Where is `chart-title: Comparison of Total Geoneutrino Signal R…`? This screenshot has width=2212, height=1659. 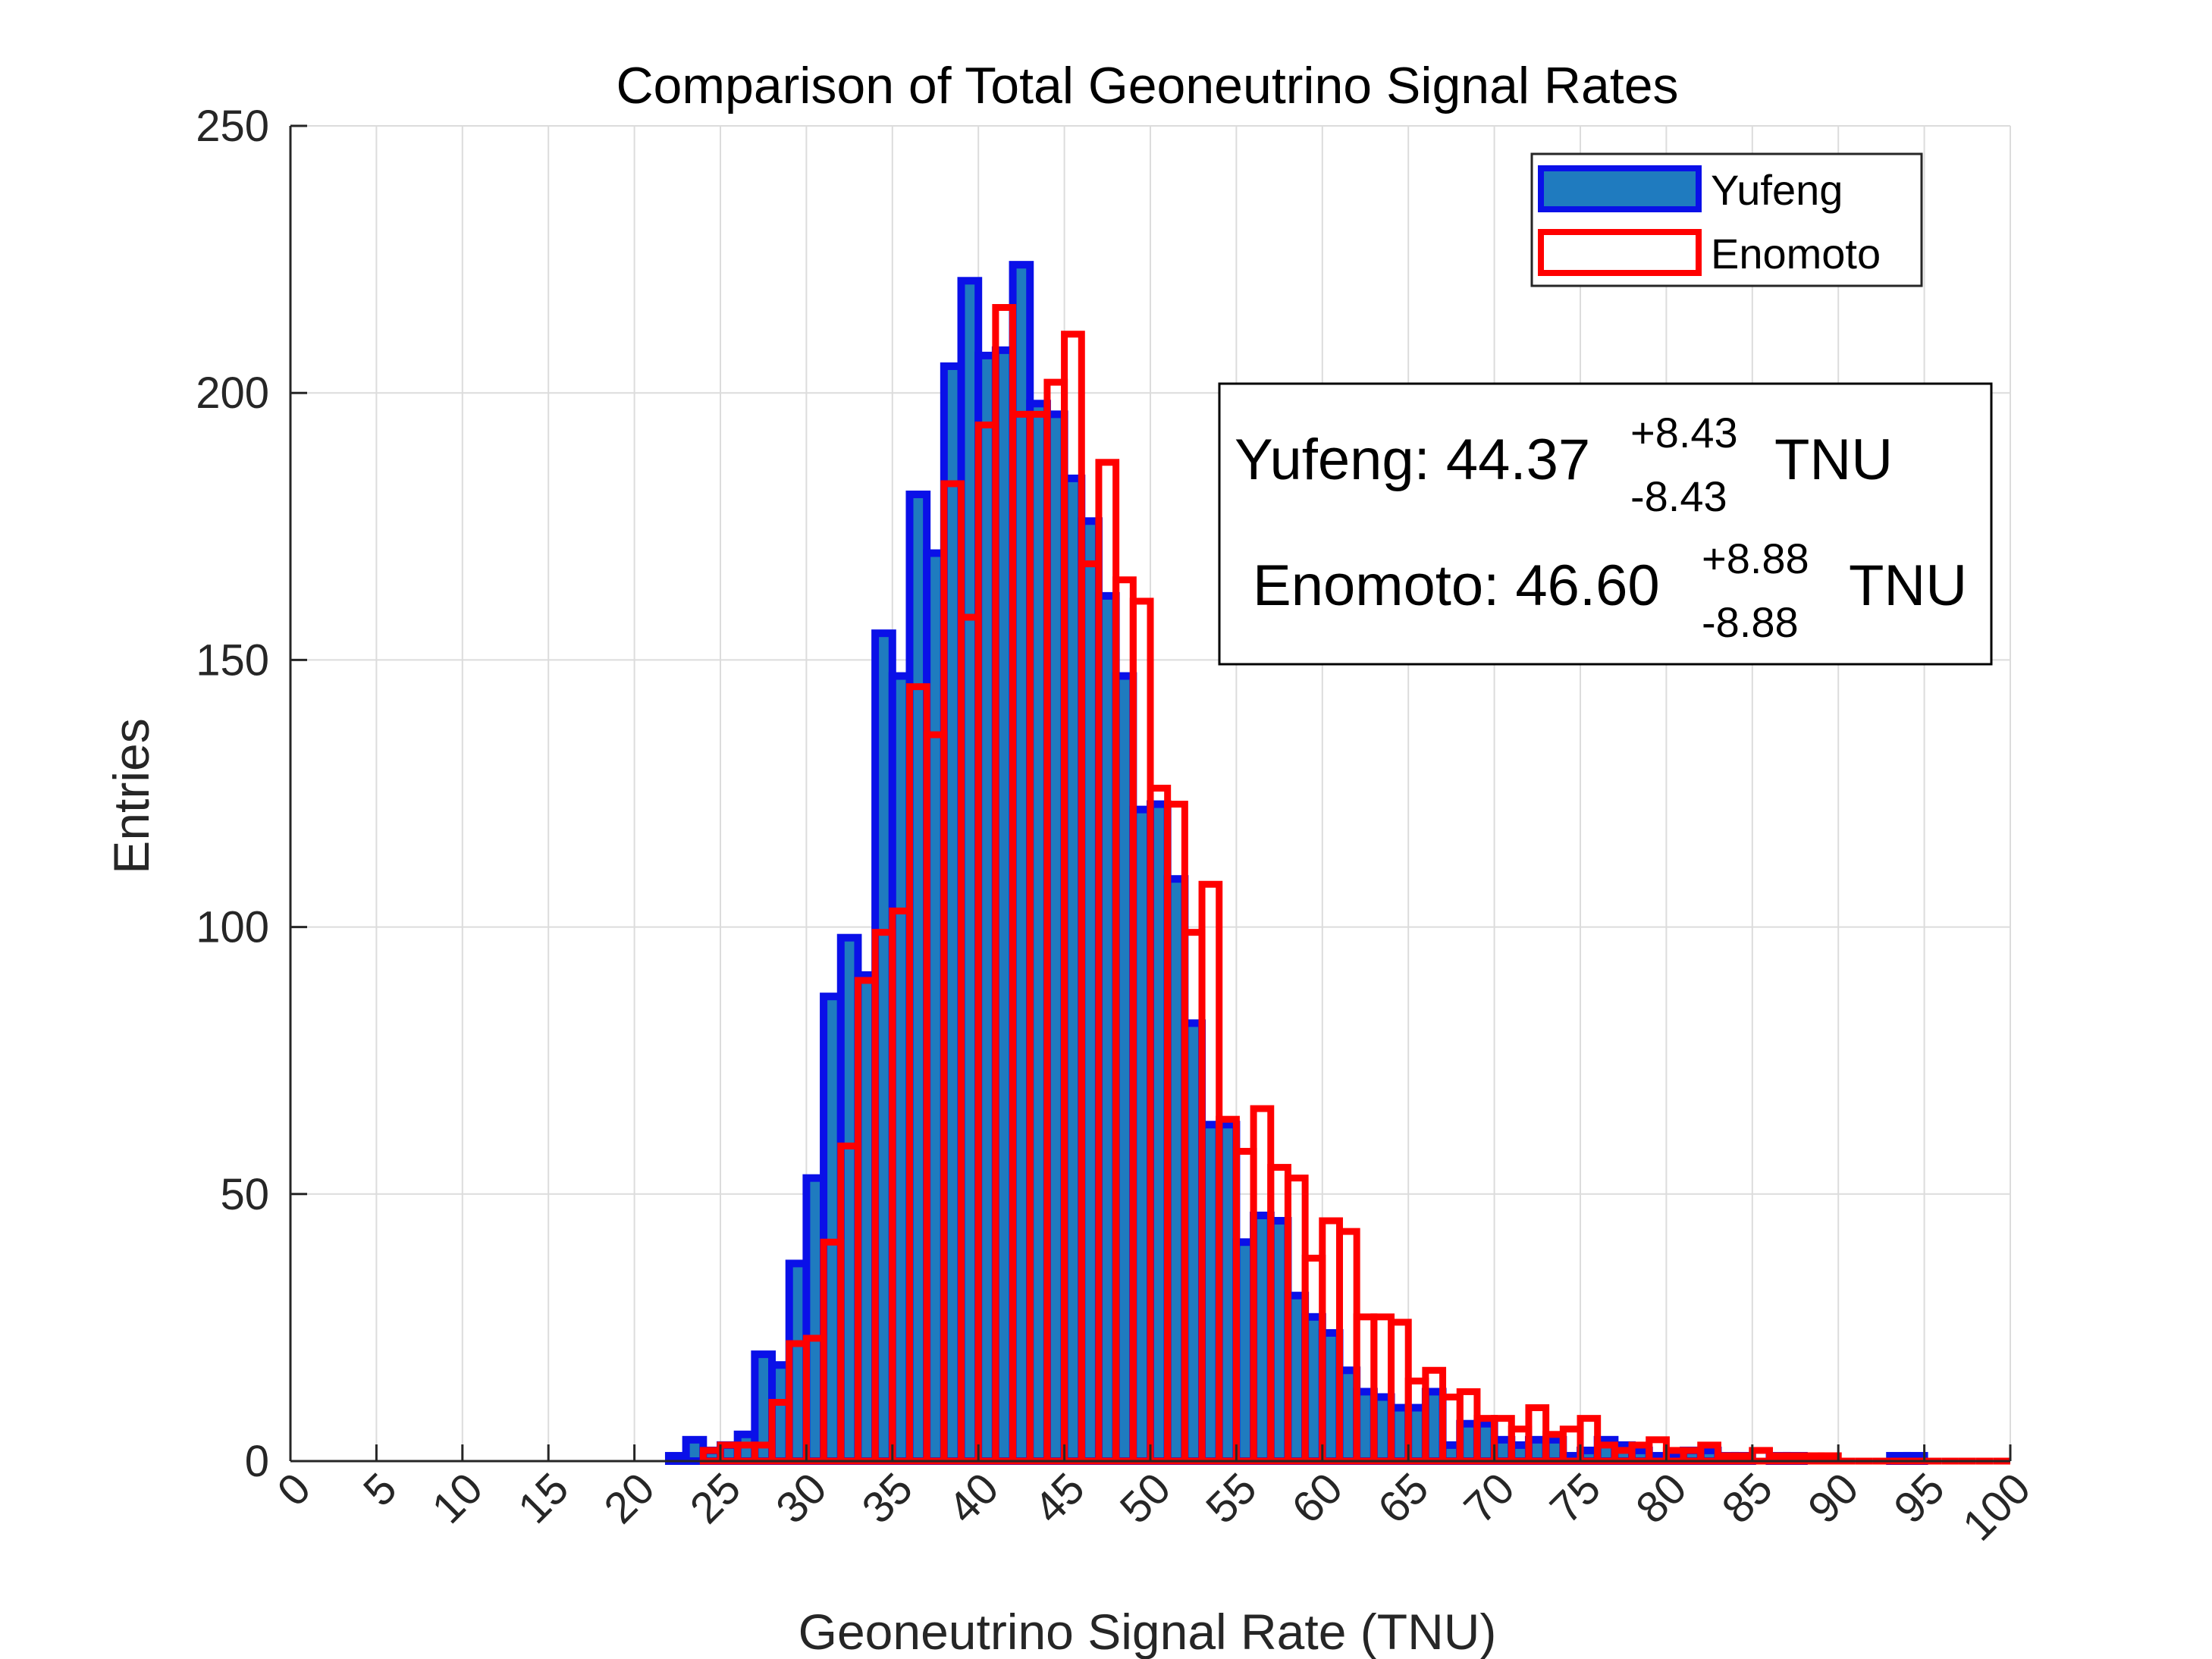 chart-title: Comparison of Total Geoneutrino Signal R… is located at coordinates (1147, 85).